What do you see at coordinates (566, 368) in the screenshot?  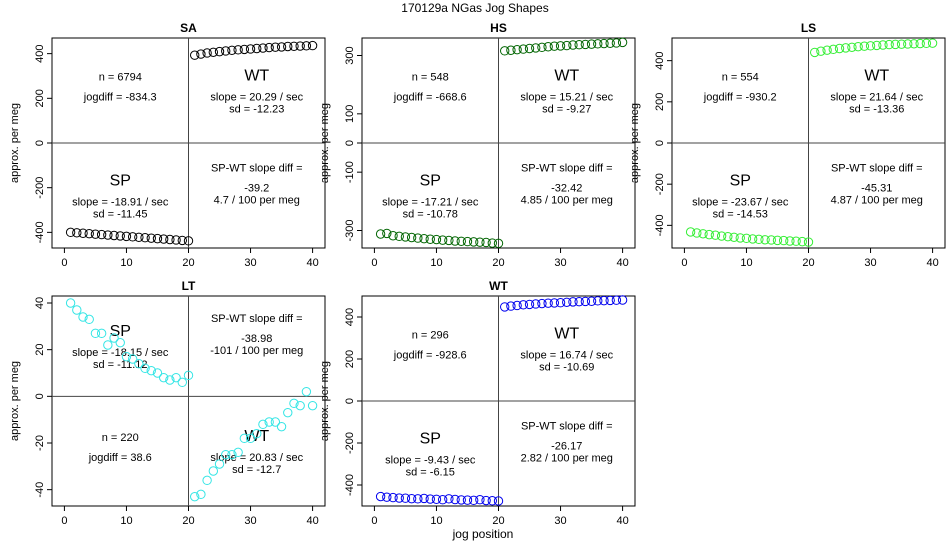 I see `wt-sd: sd = -10.69` at bounding box center [566, 368].